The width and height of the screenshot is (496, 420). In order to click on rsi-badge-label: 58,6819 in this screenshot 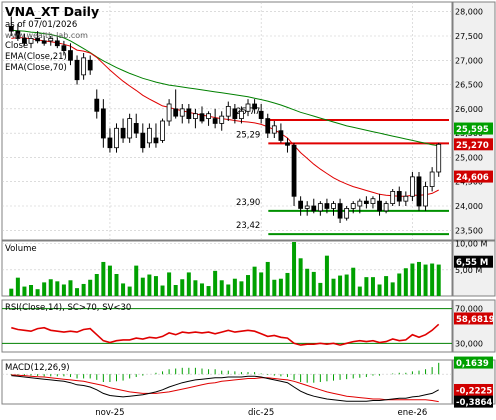, I will do `click(475, 320)`.